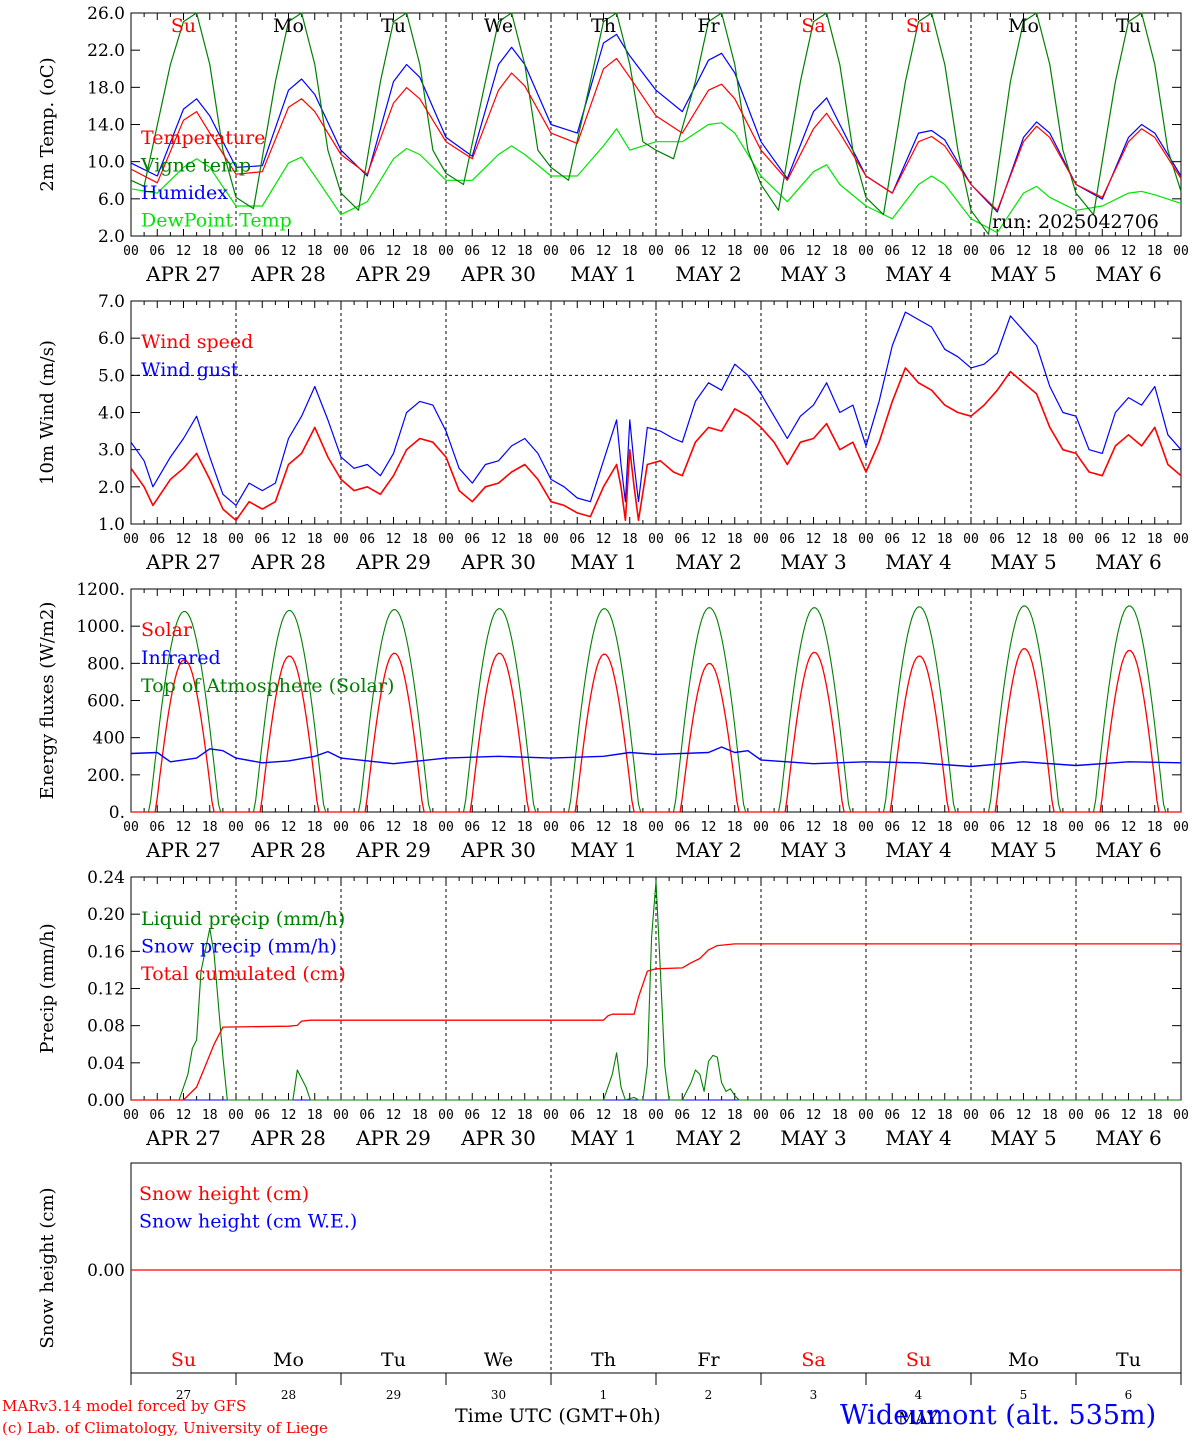 This screenshot has width=1194, height=1440. Describe the element at coordinates (1129, 1395) in the screenshot. I see `snow-day-number: 6` at that location.